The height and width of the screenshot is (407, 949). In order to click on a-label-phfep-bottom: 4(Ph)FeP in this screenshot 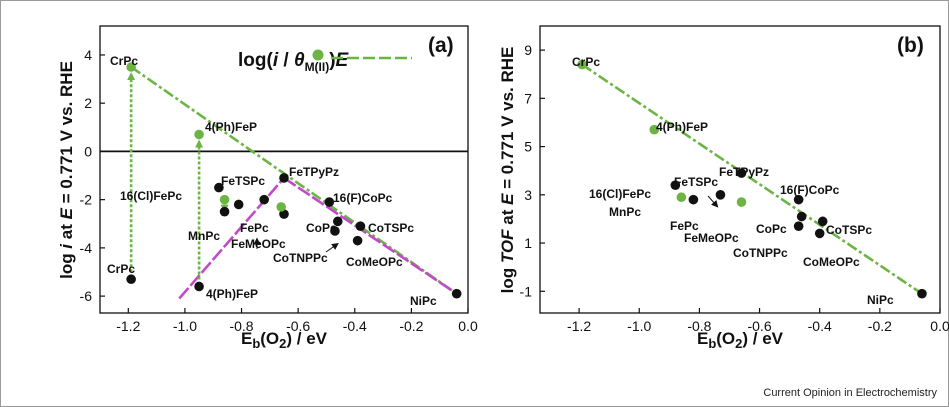, I will do `click(232, 294)`.